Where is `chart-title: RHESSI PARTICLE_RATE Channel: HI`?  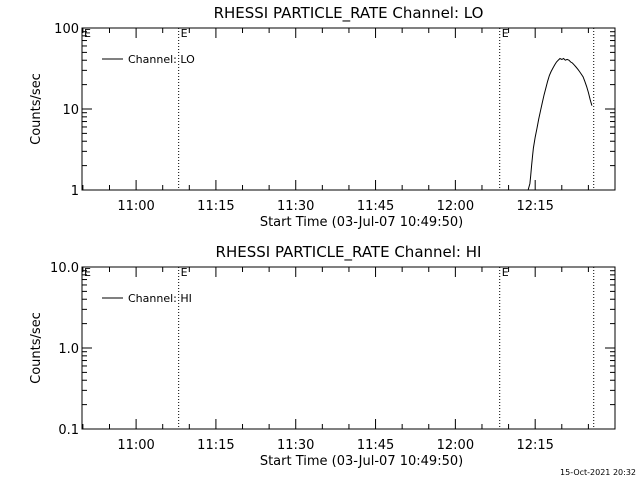
chart-title: RHESSI PARTICLE_RATE Channel: HI is located at coordinates (349, 252).